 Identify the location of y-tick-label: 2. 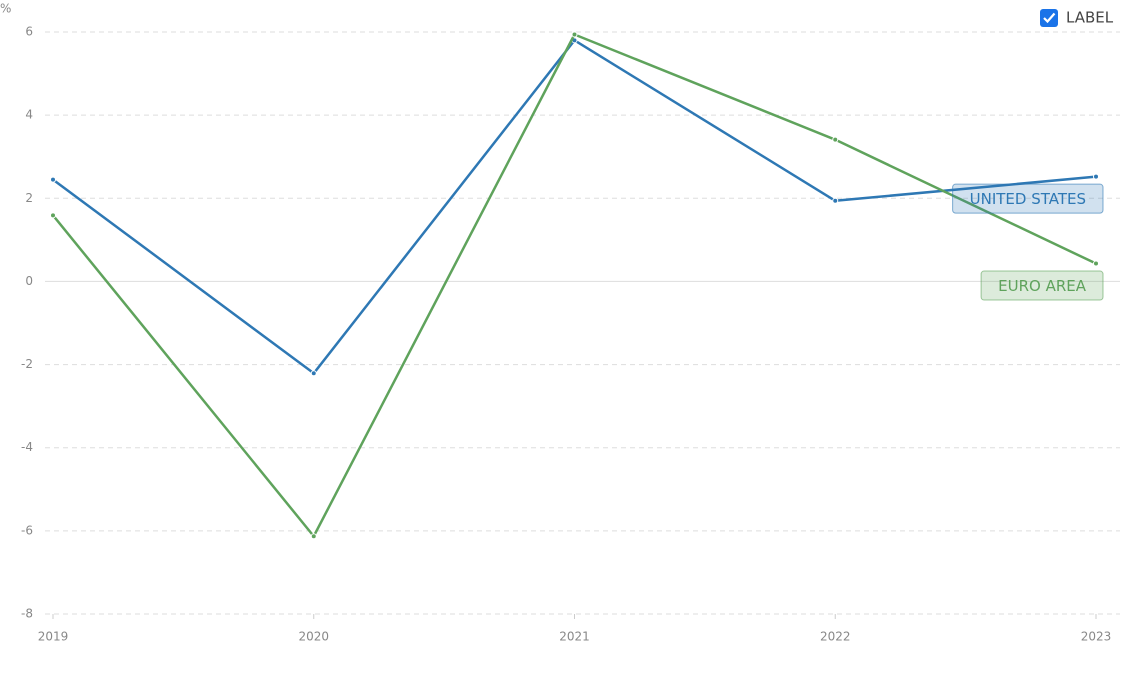
(29, 198).